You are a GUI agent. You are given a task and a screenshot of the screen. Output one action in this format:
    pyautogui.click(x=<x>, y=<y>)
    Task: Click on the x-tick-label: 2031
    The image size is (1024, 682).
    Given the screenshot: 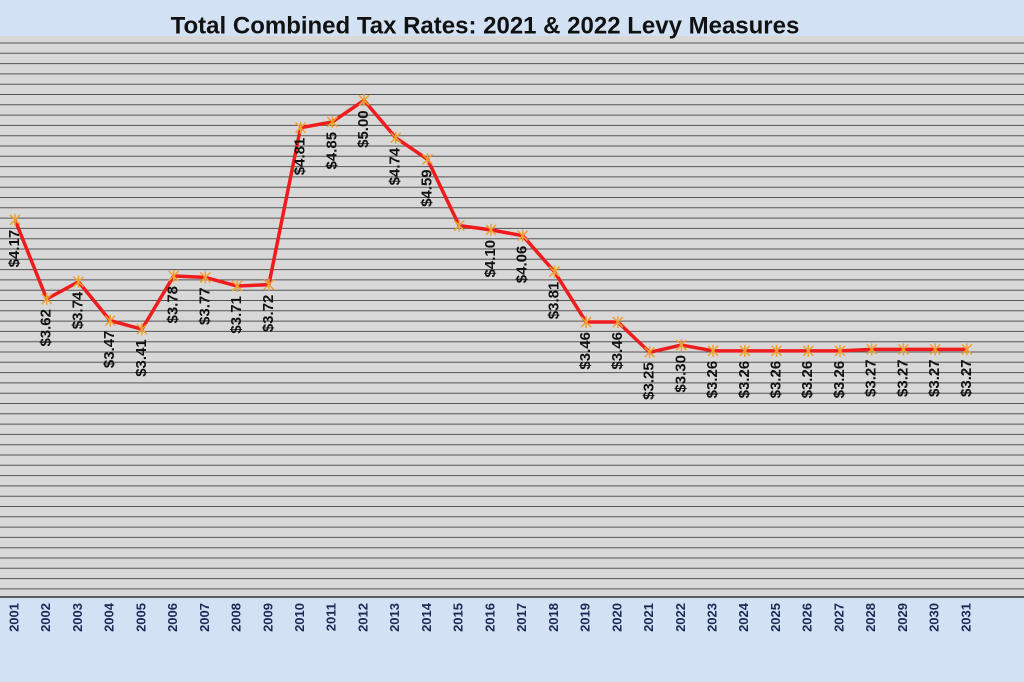 What is the action you would take?
    pyautogui.click(x=965, y=617)
    